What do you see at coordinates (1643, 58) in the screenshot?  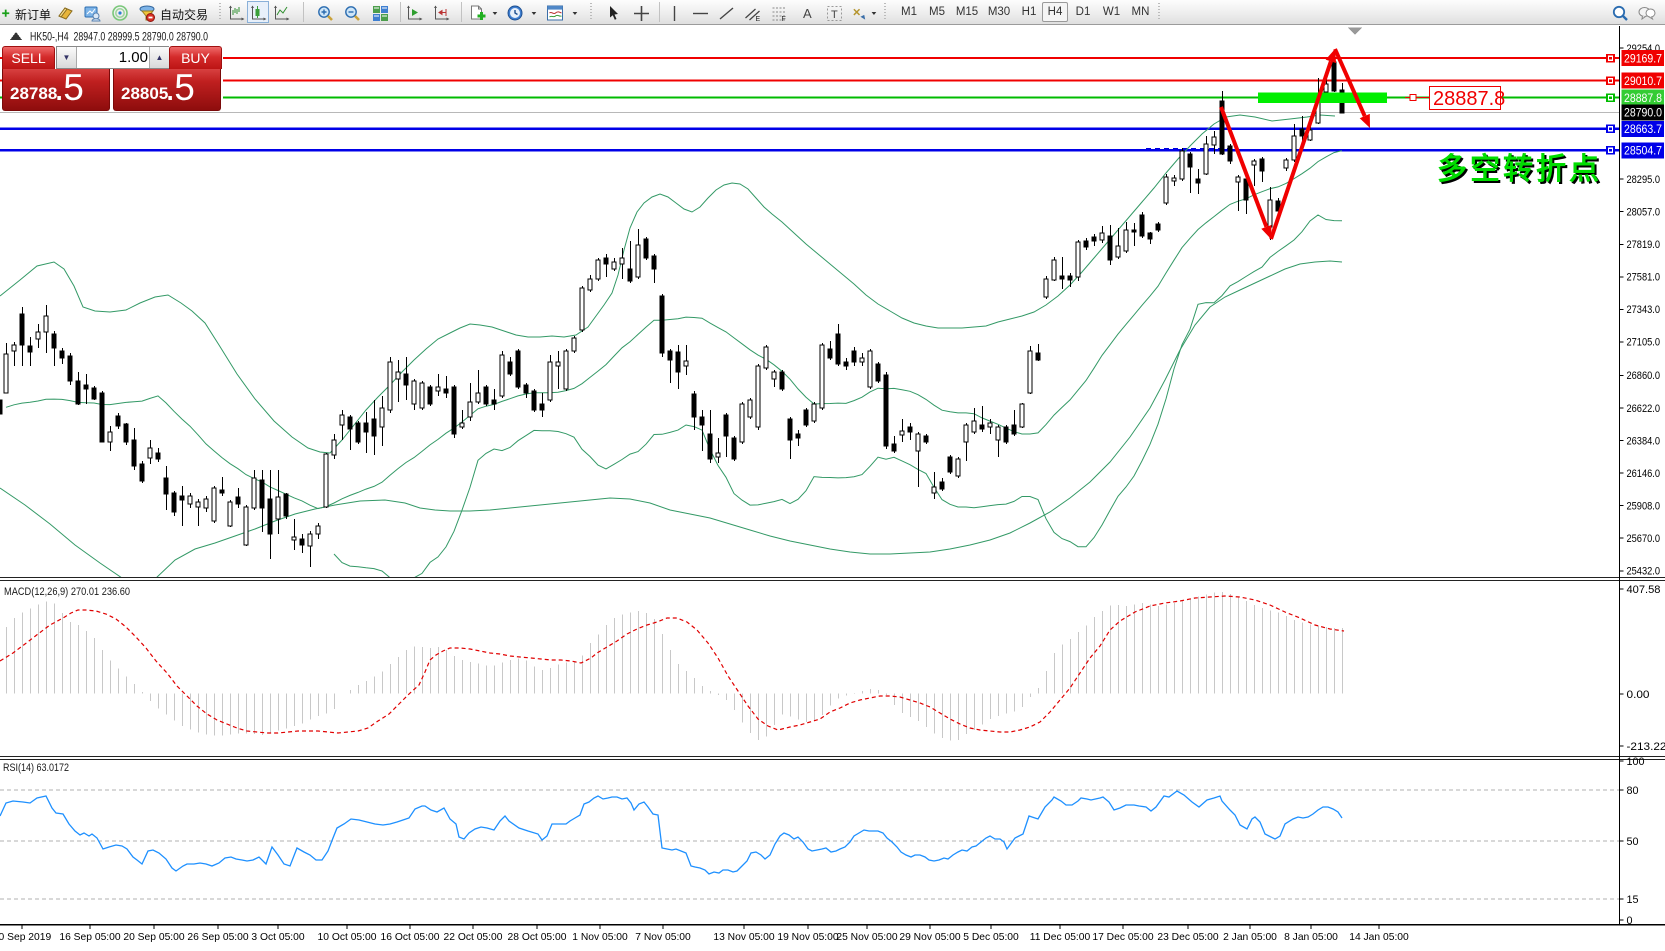 I see `svg-text: 29169.7` at bounding box center [1643, 58].